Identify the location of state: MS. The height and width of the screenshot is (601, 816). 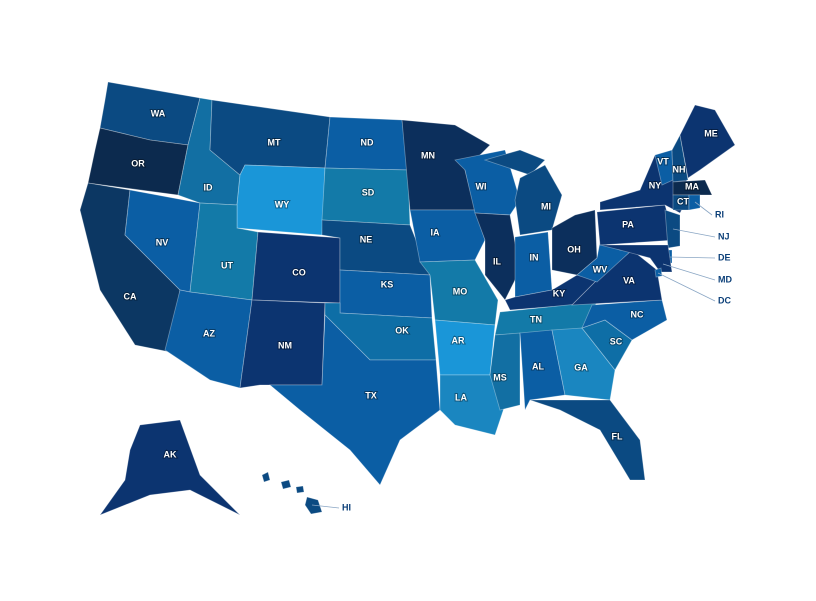
(505, 371).